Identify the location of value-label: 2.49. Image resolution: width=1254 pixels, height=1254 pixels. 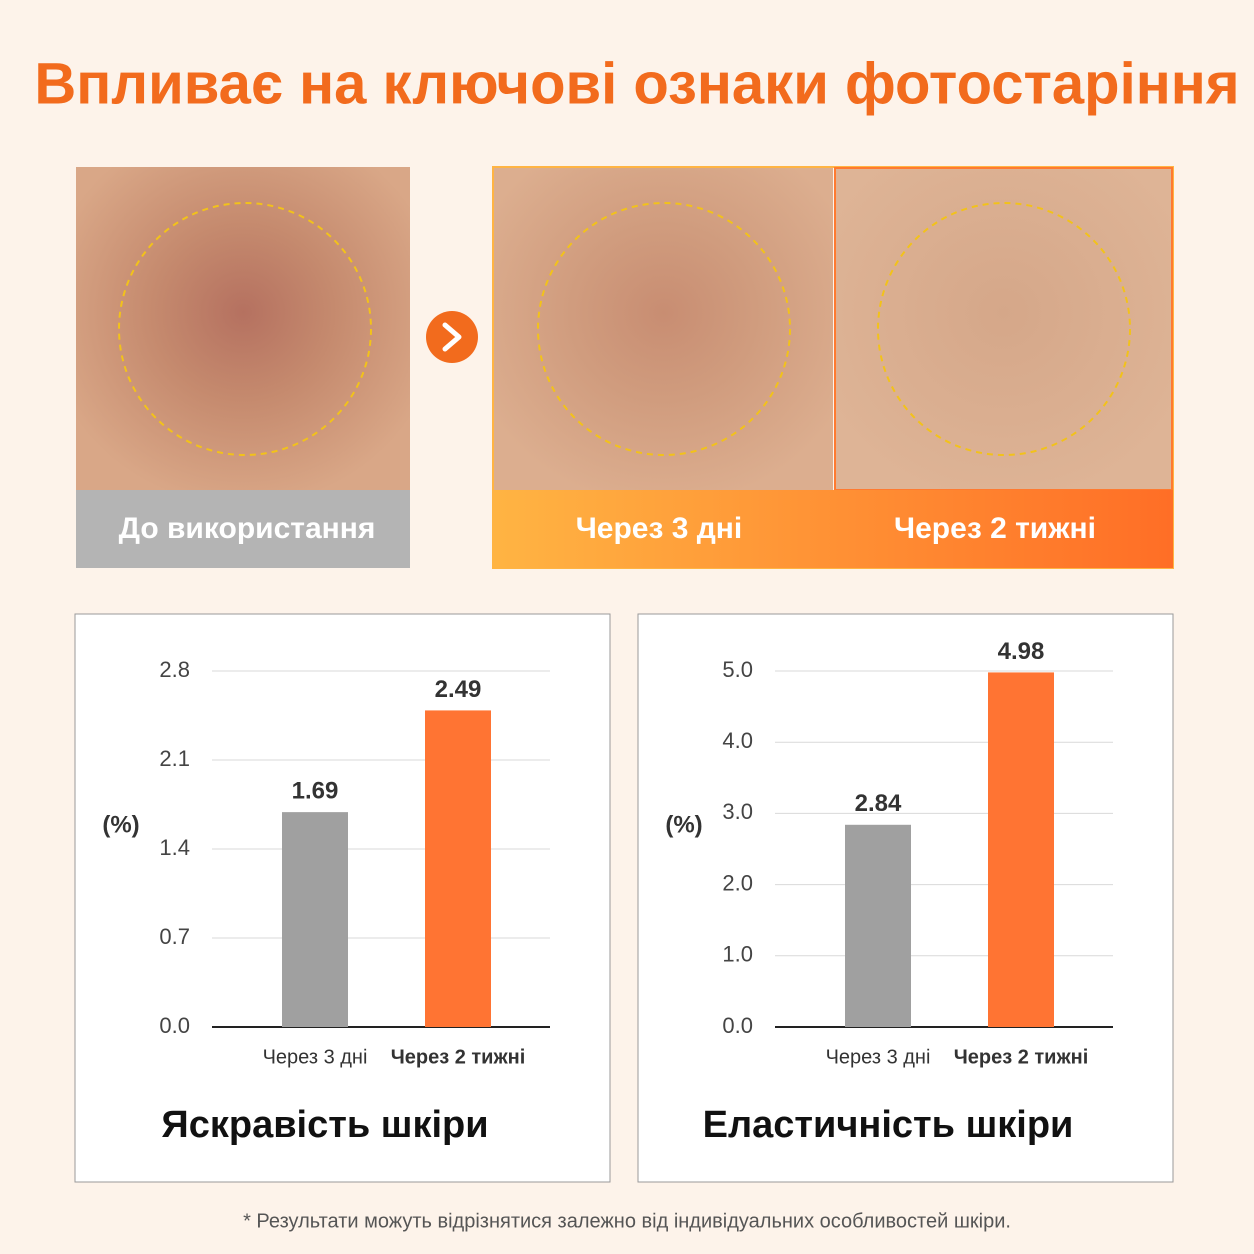
(458, 689).